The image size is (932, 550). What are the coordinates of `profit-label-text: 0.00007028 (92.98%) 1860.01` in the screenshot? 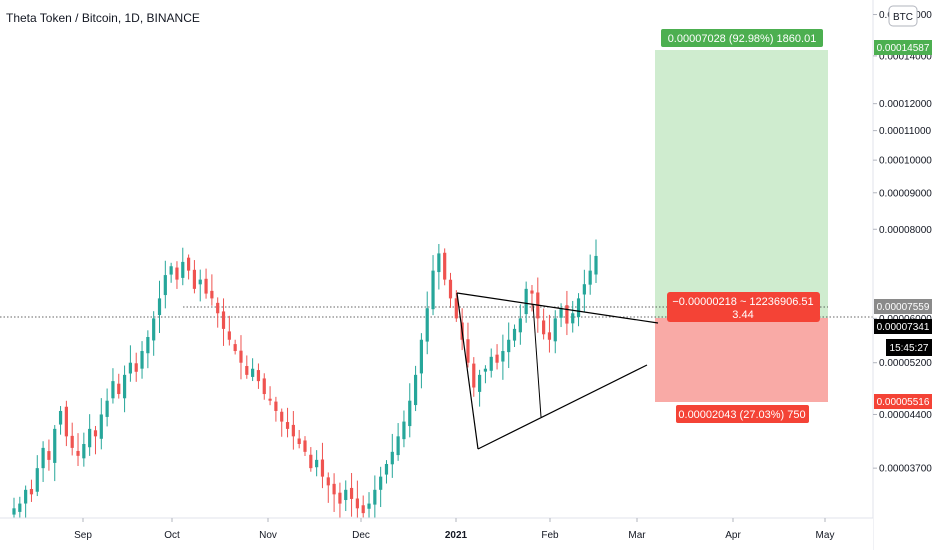 It's located at (742, 39).